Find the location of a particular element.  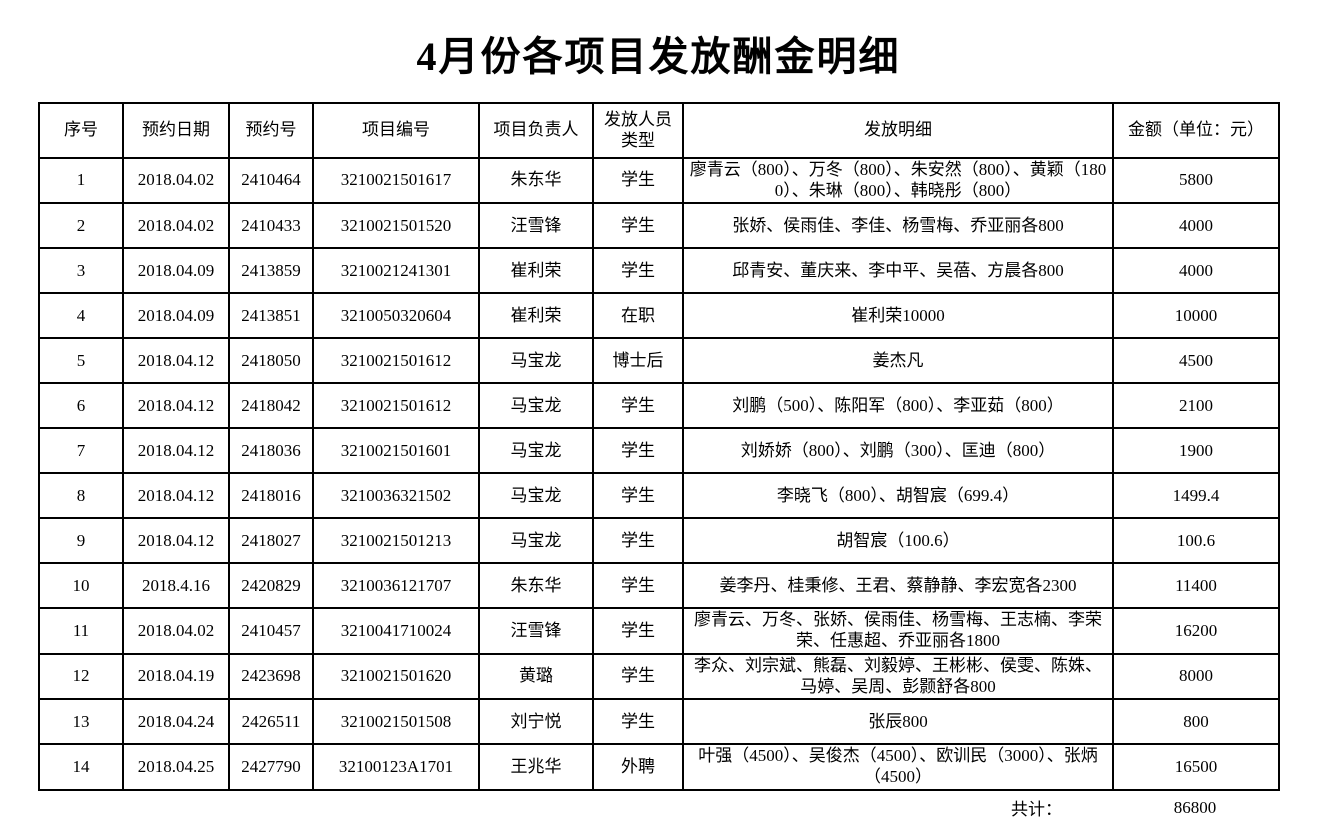

detail-cell: 张娇、侯雨佳、李佳、杨雪梅、乔亚丽各800 is located at coordinates (898, 226).